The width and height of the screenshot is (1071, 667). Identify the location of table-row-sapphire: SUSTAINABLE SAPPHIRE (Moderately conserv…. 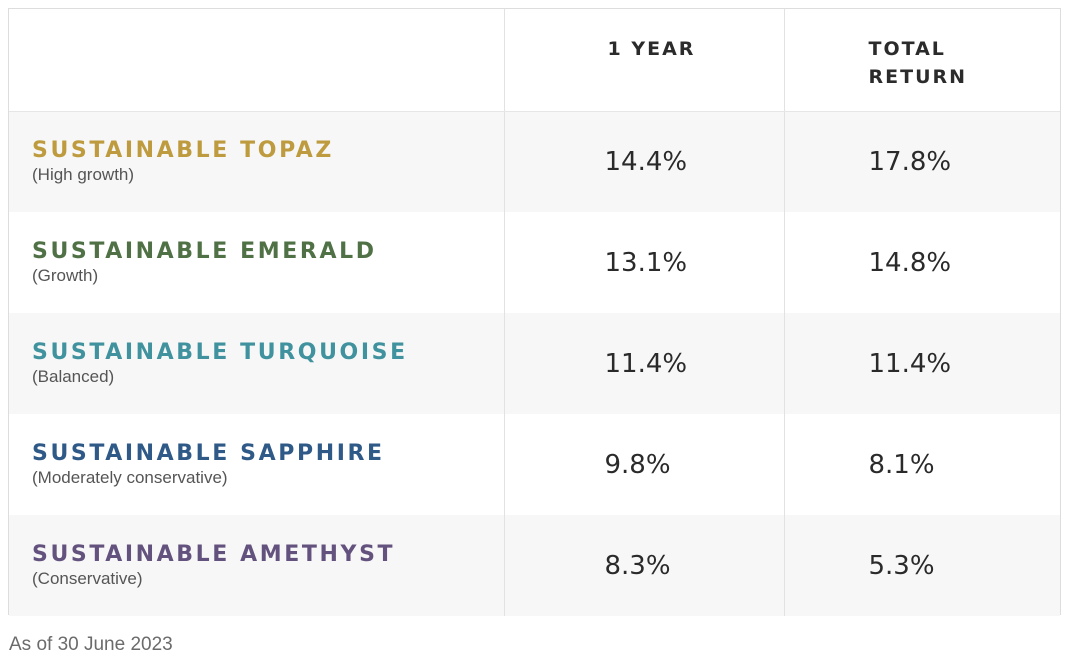
(534, 464).